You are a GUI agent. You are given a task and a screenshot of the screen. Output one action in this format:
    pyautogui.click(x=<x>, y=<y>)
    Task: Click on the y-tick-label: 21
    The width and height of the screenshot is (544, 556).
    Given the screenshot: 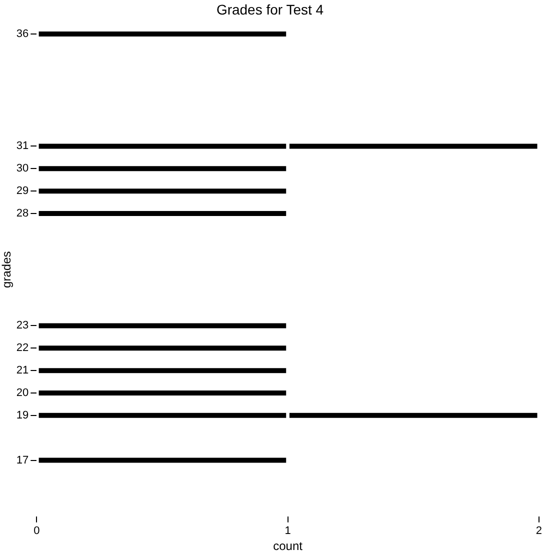 What is the action you would take?
    pyautogui.click(x=22, y=370)
    